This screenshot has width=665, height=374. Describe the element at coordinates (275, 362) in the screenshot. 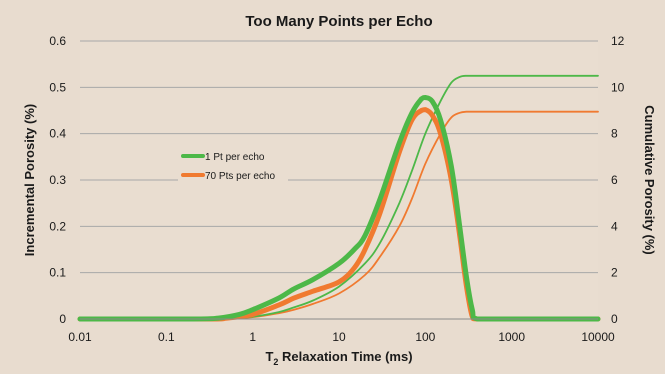

I see `x-axis-title-subscript: 2` at that location.